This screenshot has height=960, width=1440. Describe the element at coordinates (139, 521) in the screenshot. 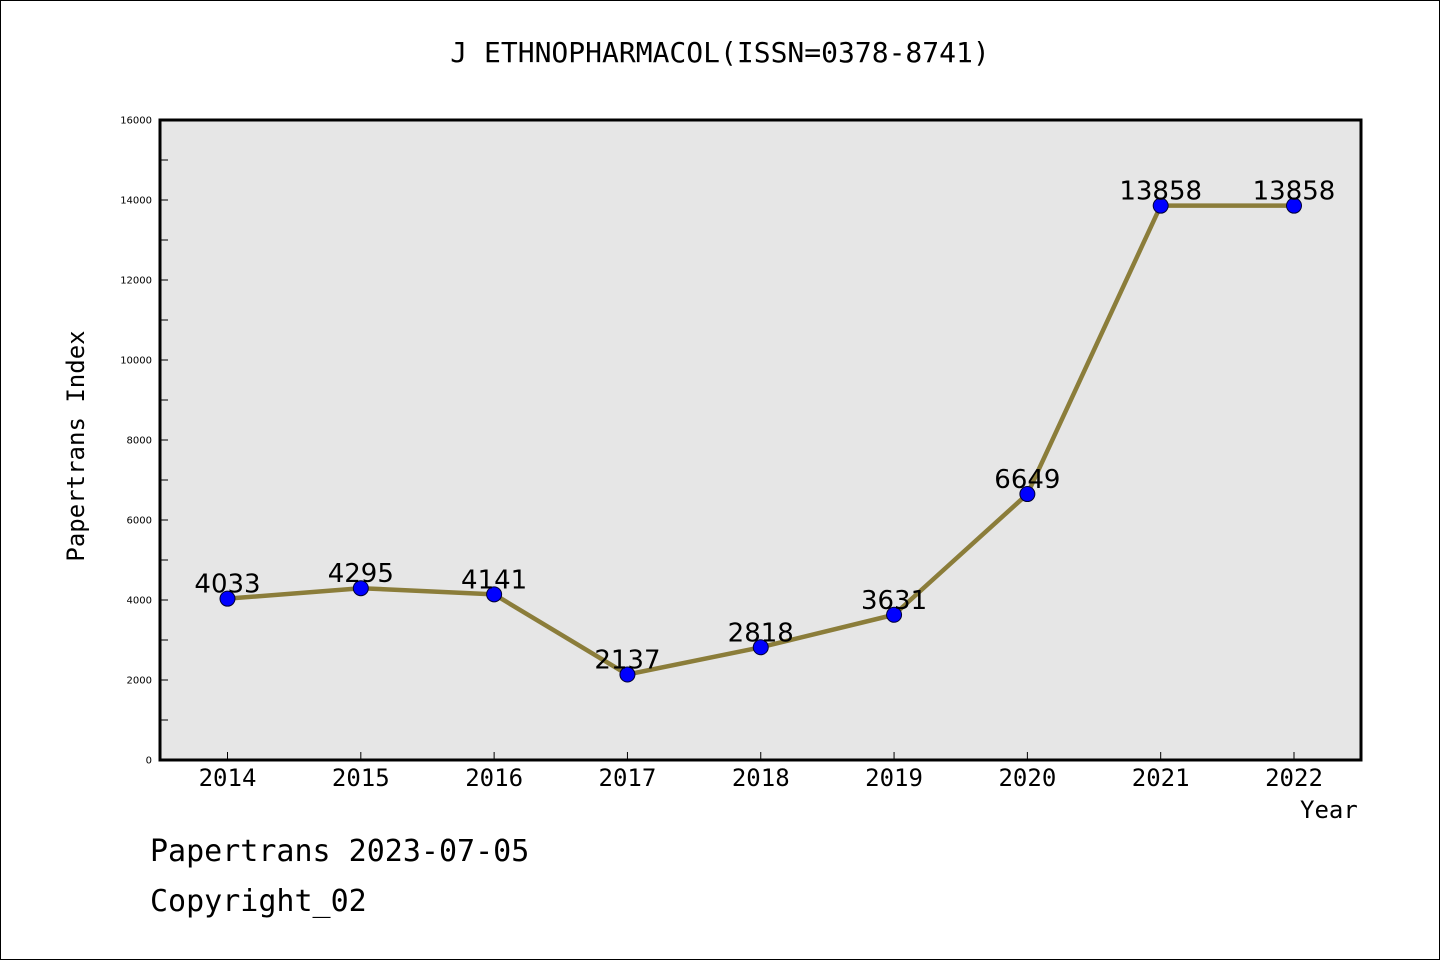

I see `y-tick-label: 6000` at that location.